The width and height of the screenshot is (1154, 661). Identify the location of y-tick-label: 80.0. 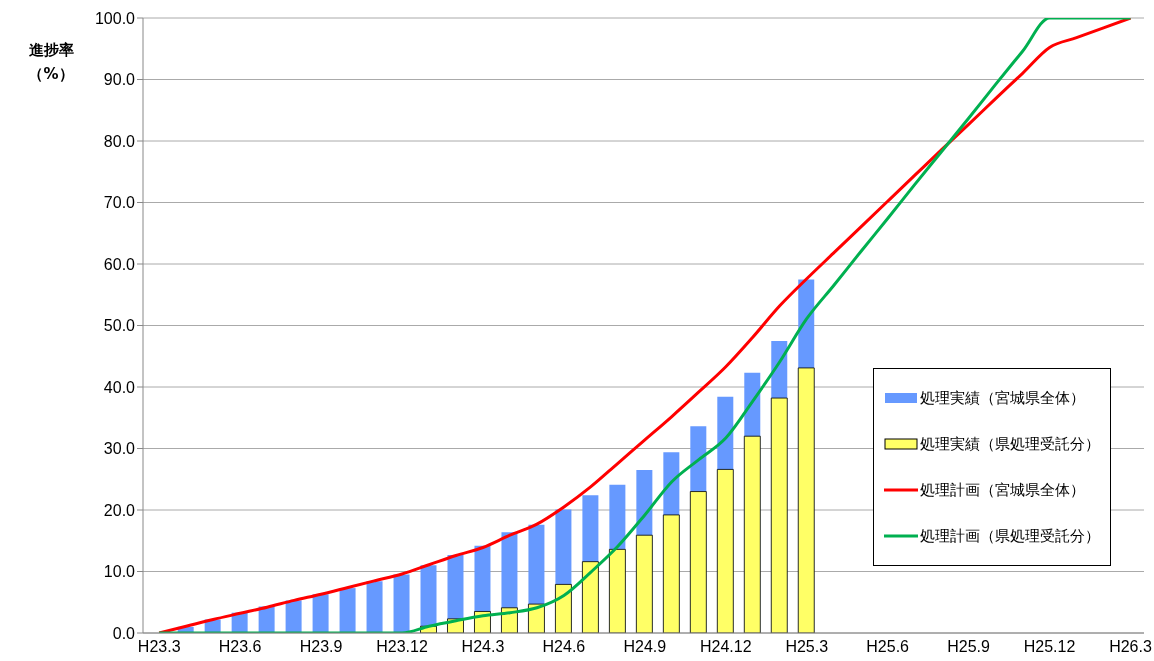
(119, 141).